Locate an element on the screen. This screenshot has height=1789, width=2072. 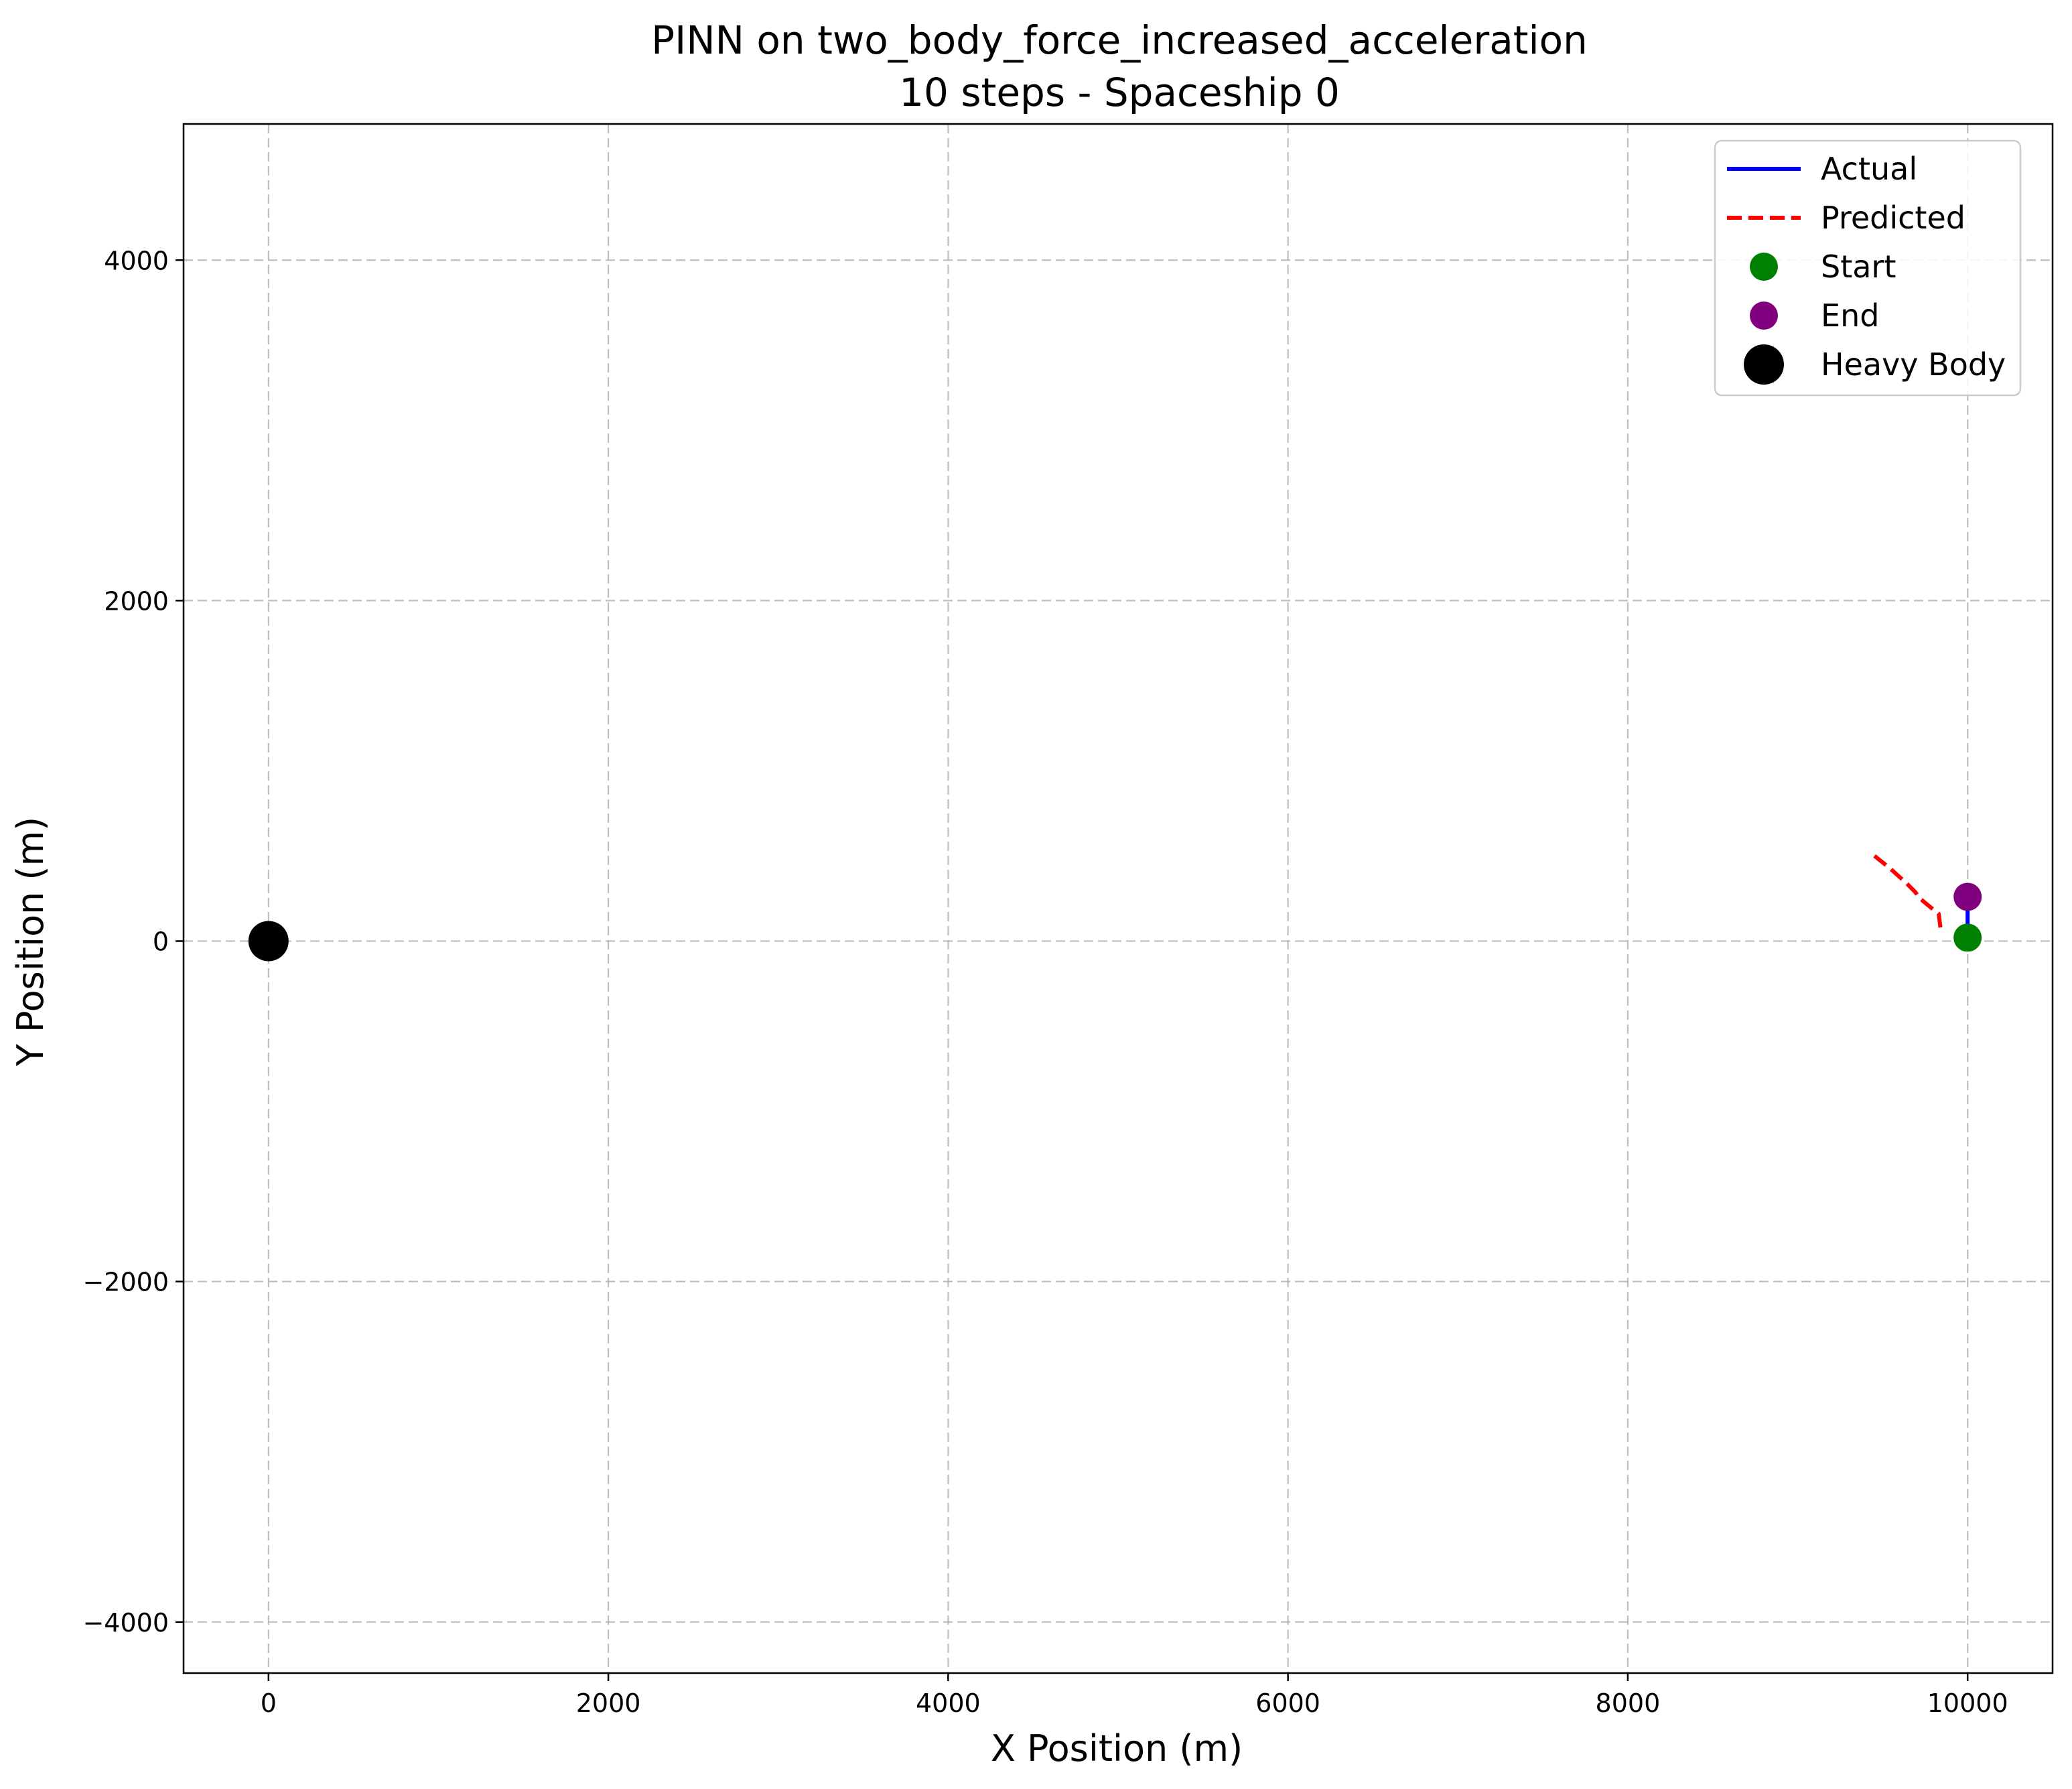
legend-end-swatch is located at coordinates (1764, 316).